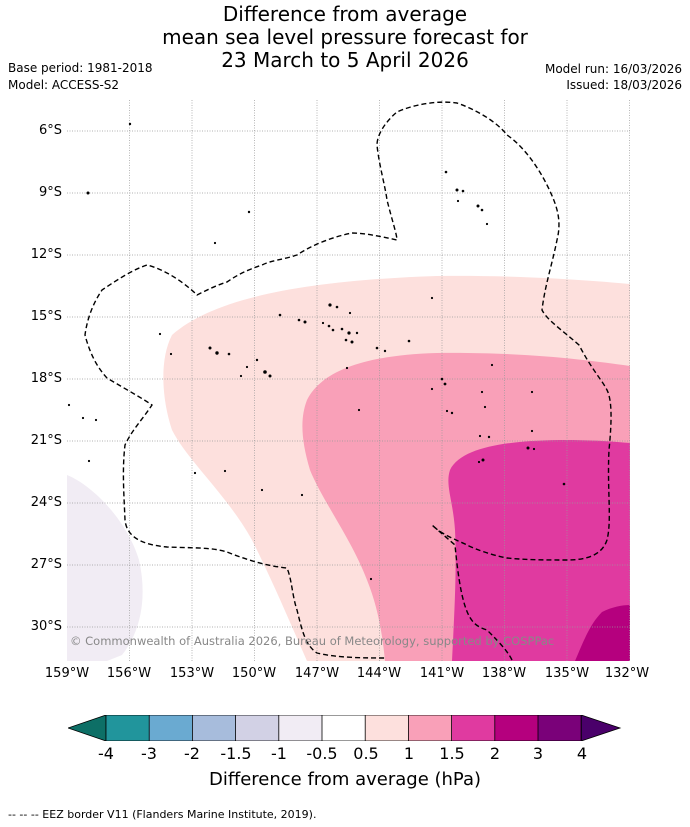  What do you see at coordinates (442, 673) in the screenshot?
I see `lon-label: 141°W` at bounding box center [442, 673].